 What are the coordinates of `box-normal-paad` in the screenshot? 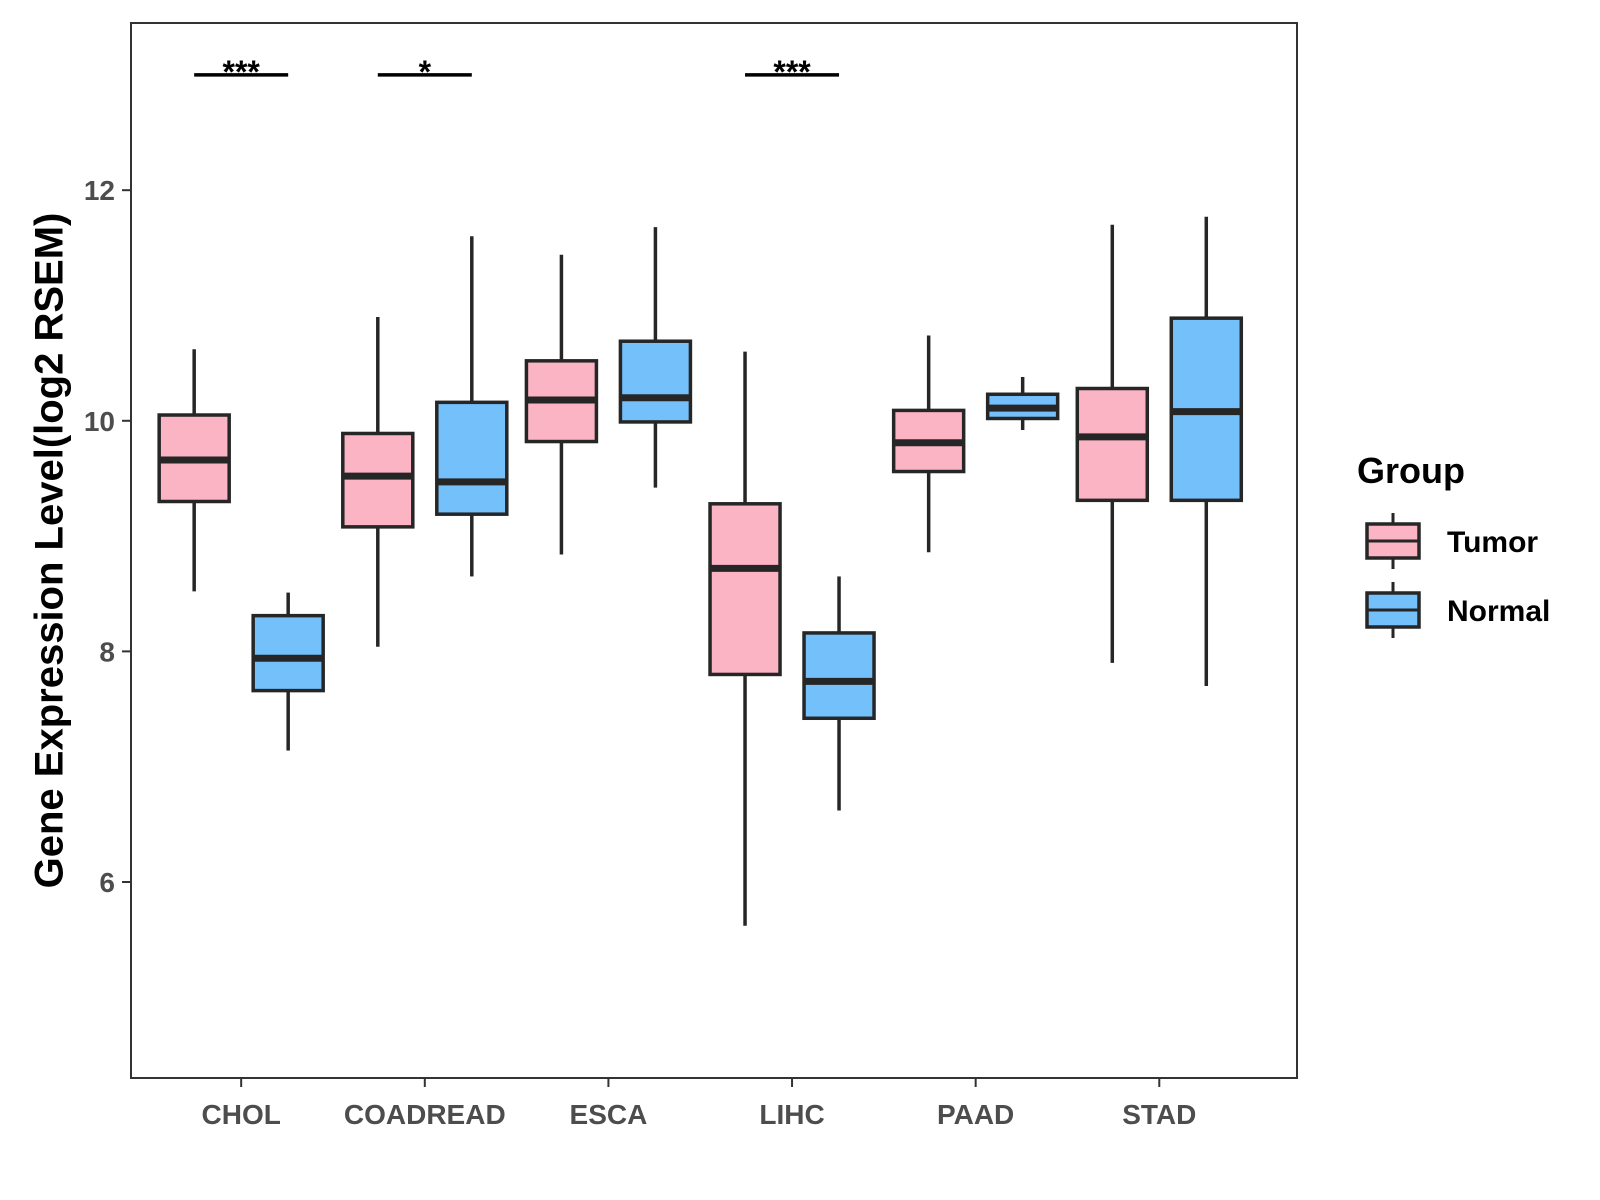 It's located at (1022, 403).